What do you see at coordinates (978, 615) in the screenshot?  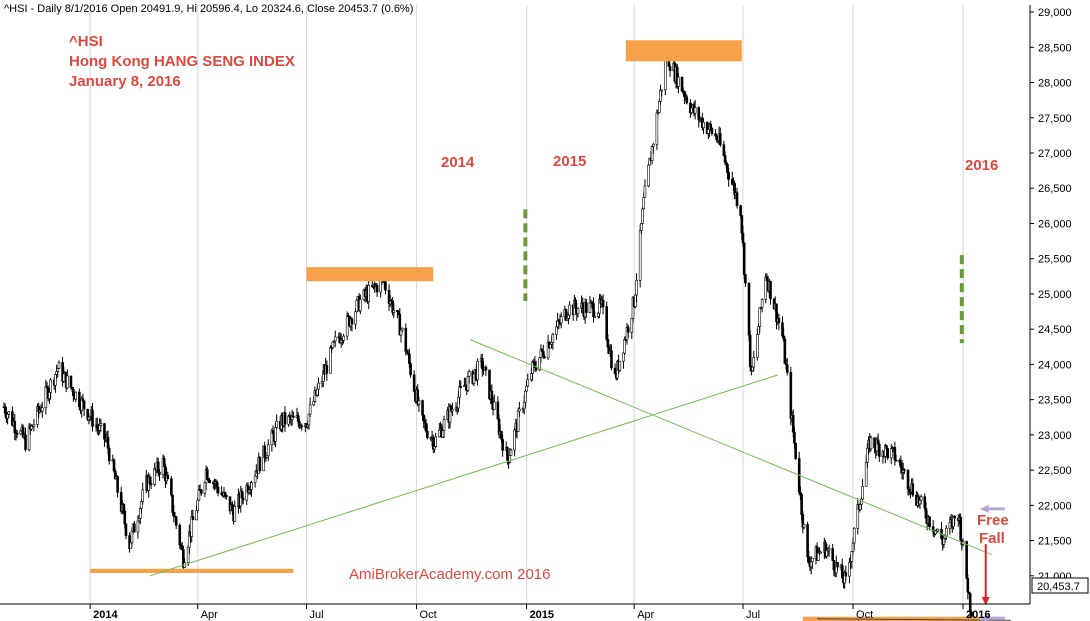 I see `x-tick-label: 2016` at bounding box center [978, 615].